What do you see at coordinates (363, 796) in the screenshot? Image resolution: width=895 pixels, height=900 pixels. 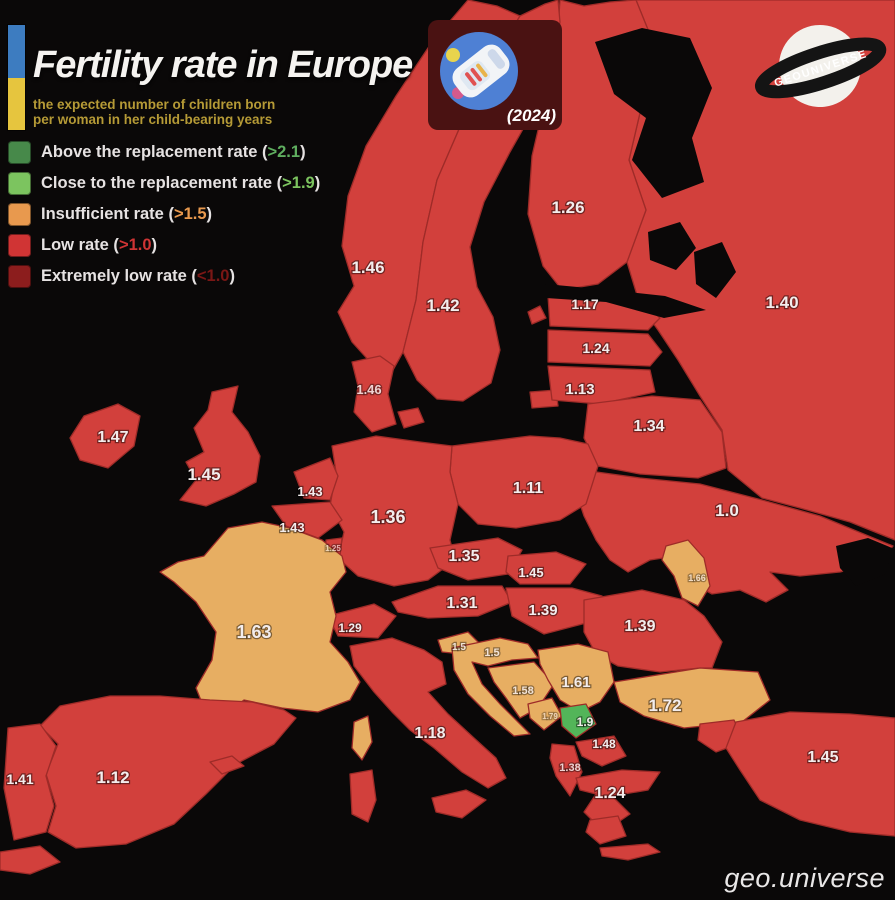 I see `country-shape-sardinia` at bounding box center [363, 796].